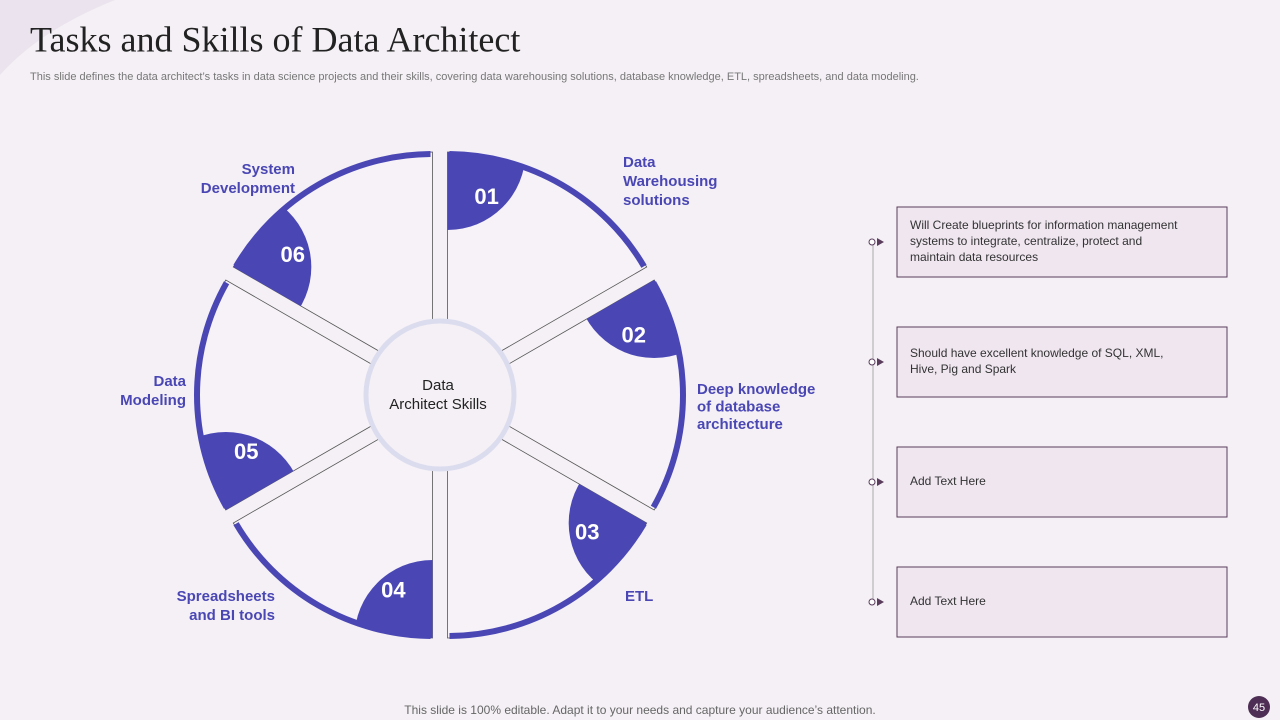 The image size is (1280, 720). I want to click on segment-label-line: Development, so click(248, 188).